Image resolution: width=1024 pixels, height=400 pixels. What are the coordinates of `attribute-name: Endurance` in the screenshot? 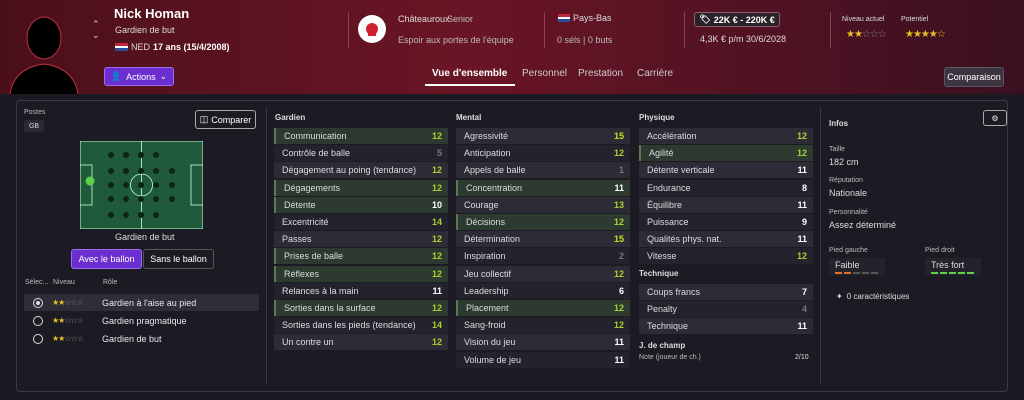 It's located at (669, 187).